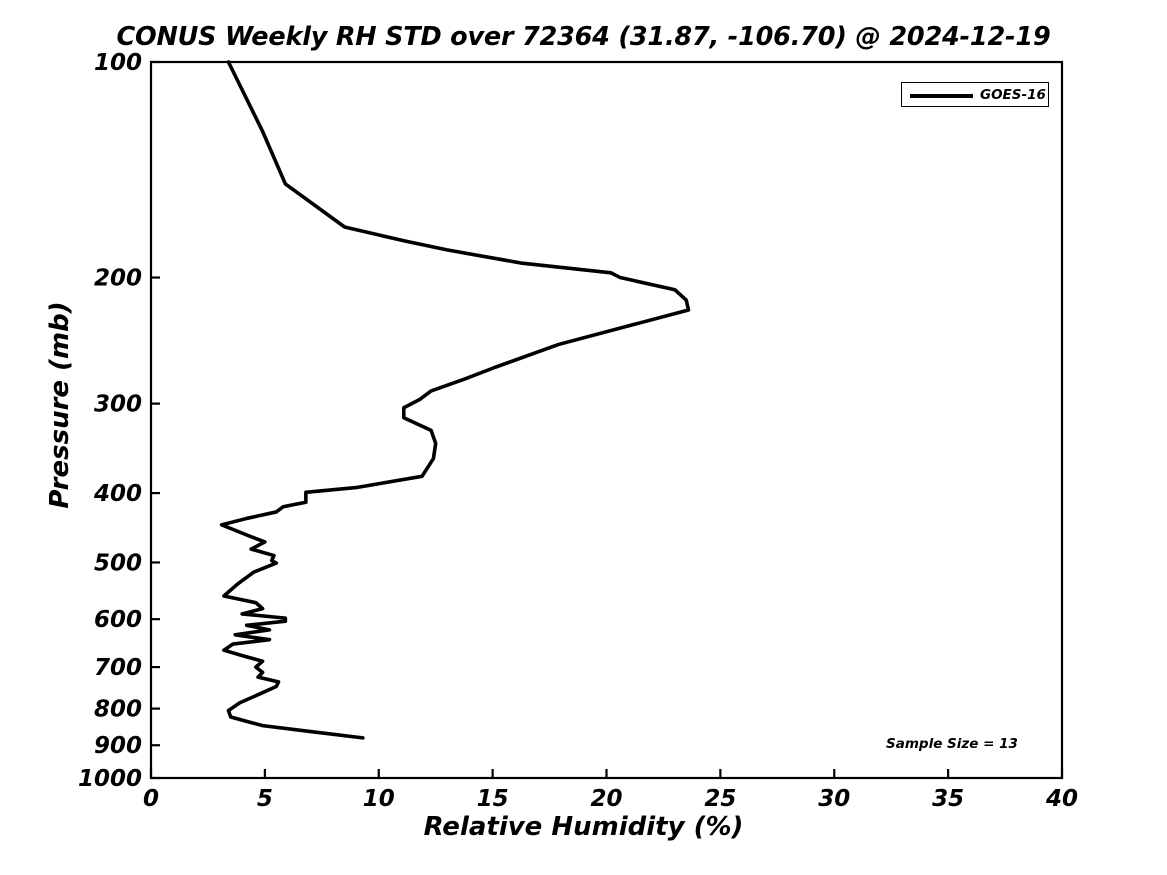 The width and height of the screenshot is (1167, 875). Describe the element at coordinates (118, 620) in the screenshot. I see `y-tick-label: 600` at that location.